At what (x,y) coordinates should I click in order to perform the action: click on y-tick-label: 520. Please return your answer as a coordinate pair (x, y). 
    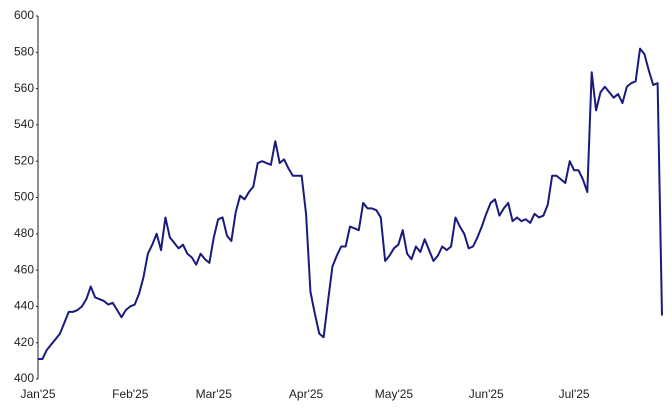
    Looking at the image, I should click on (24, 160).